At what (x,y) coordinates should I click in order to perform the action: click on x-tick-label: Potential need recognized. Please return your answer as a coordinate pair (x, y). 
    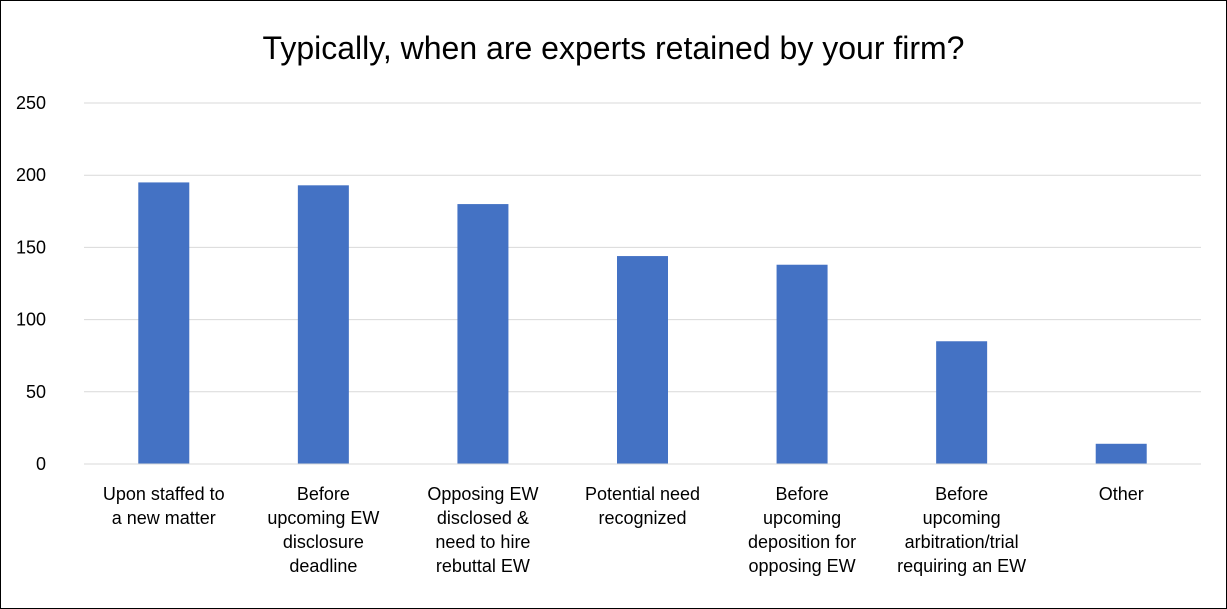
    Looking at the image, I should click on (642, 506).